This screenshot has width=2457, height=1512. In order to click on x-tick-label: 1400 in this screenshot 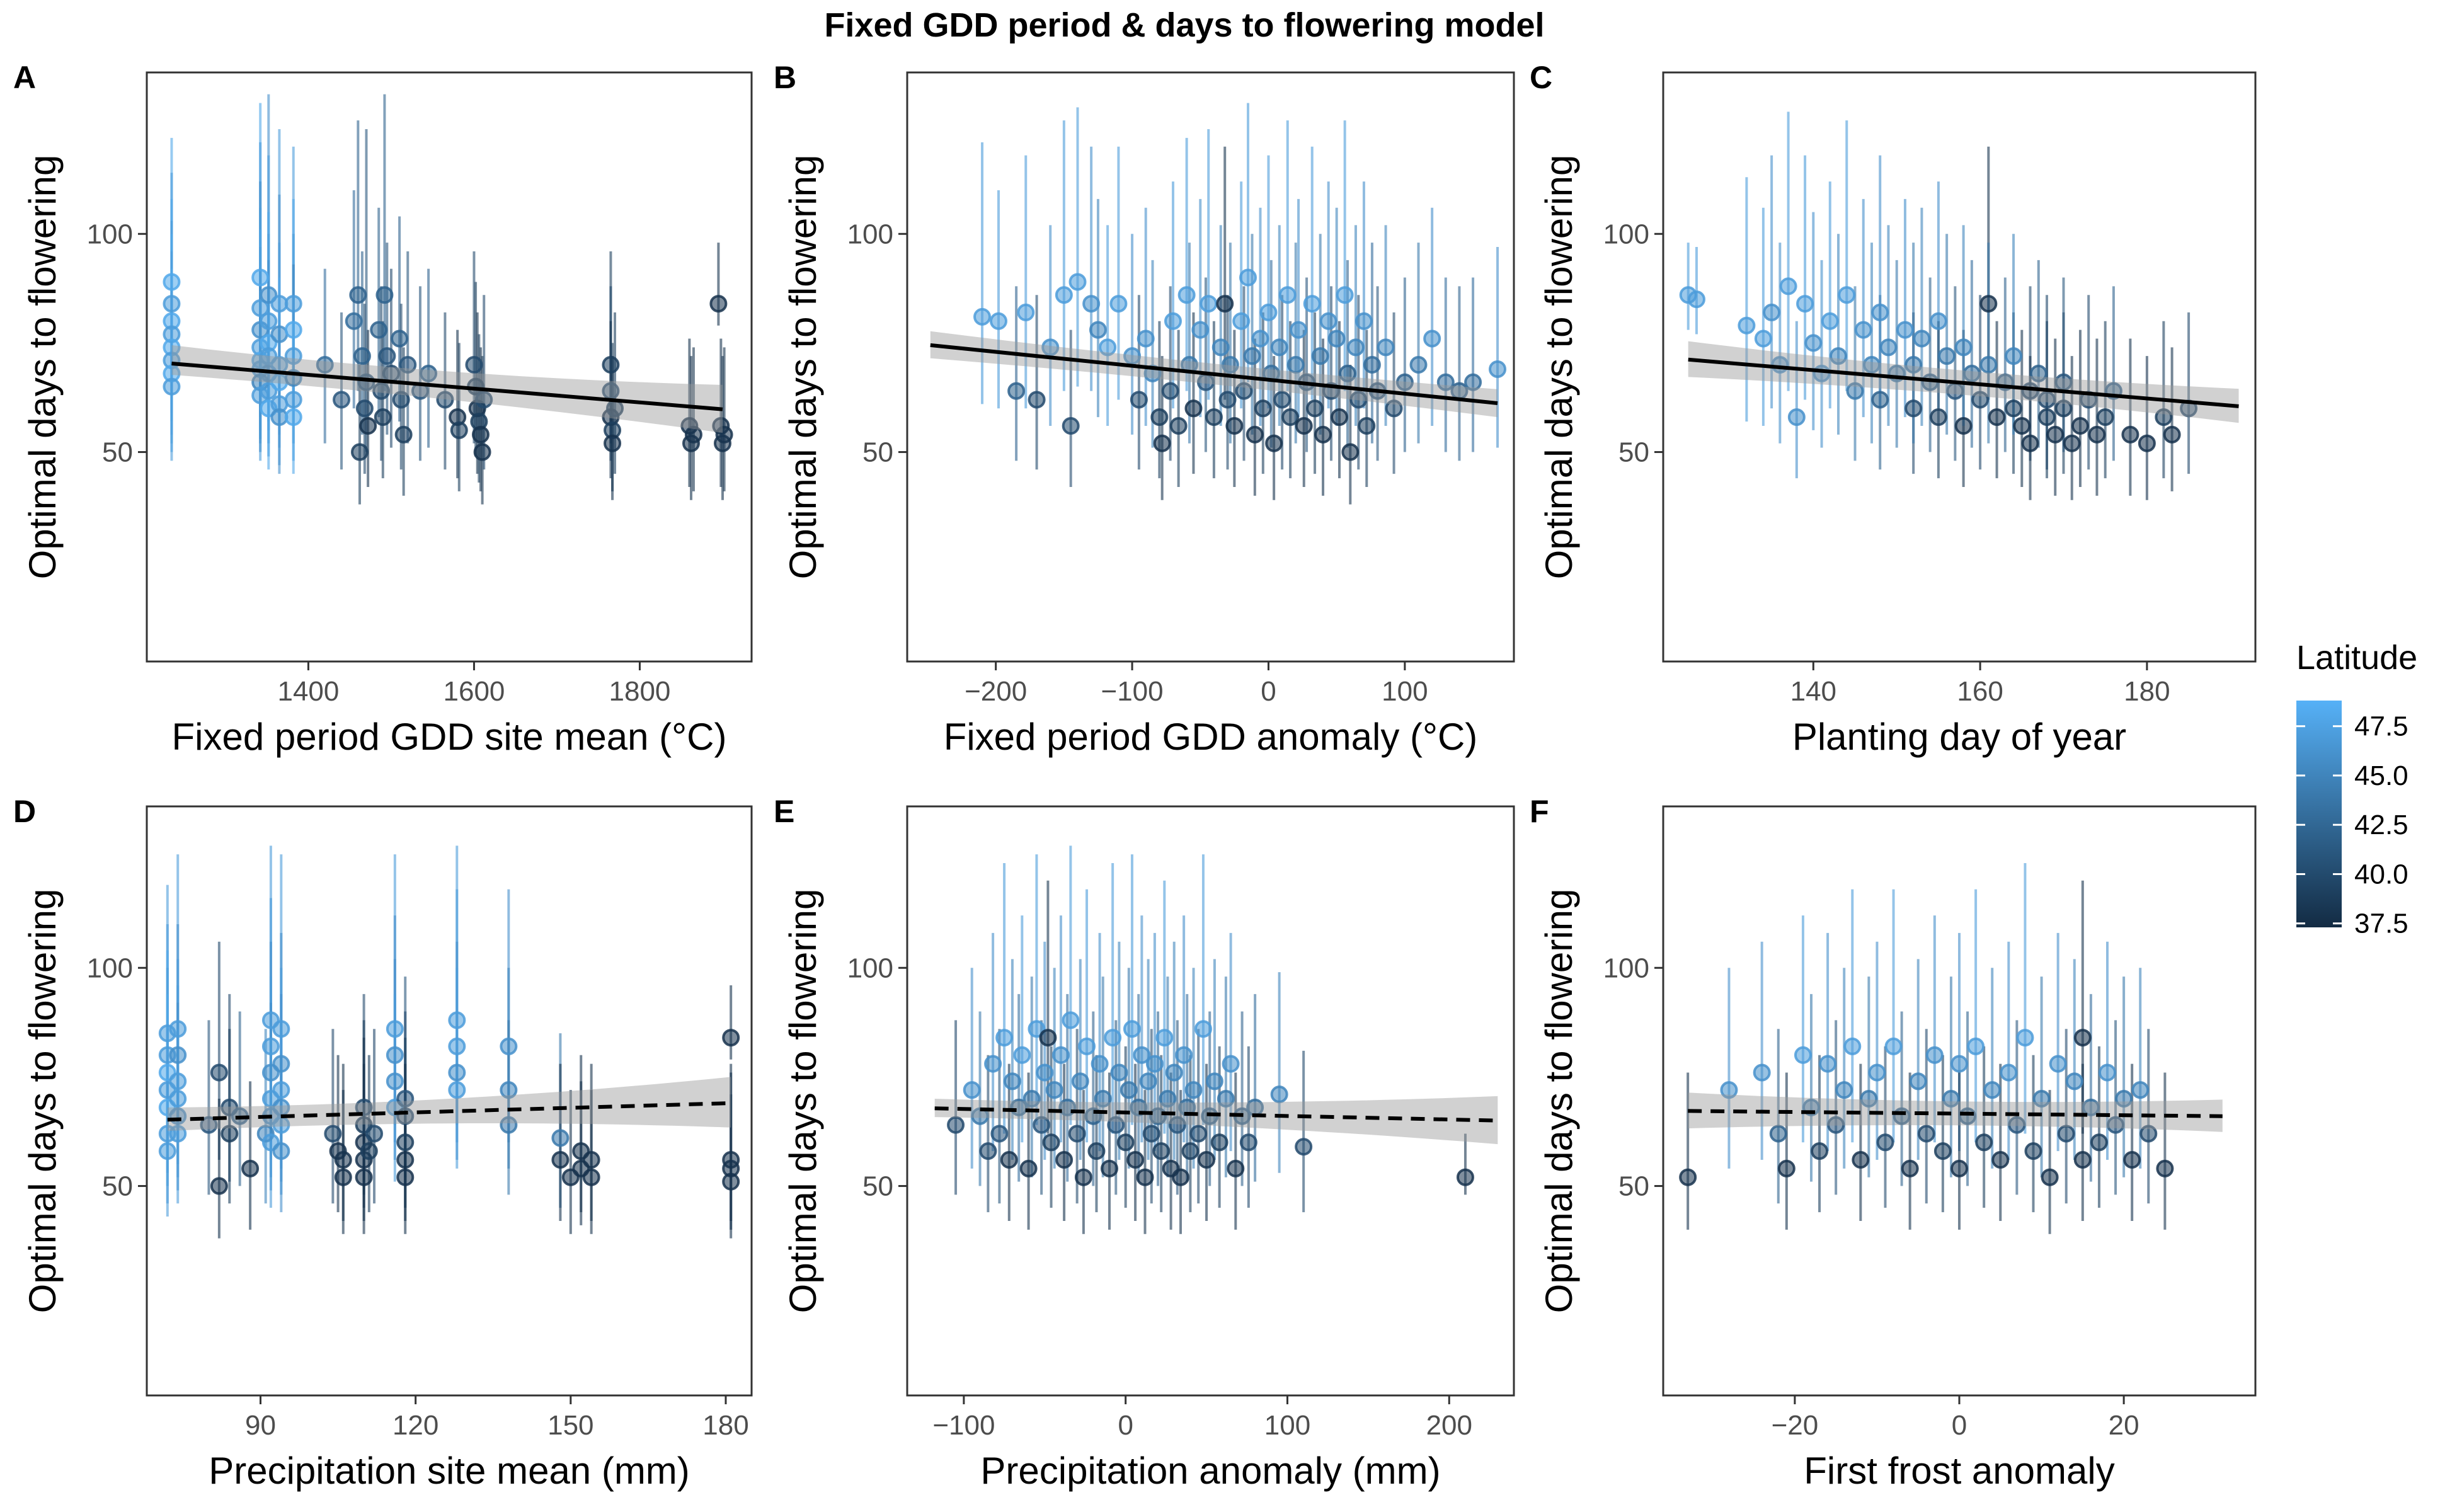, I will do `click(308, 691)`.